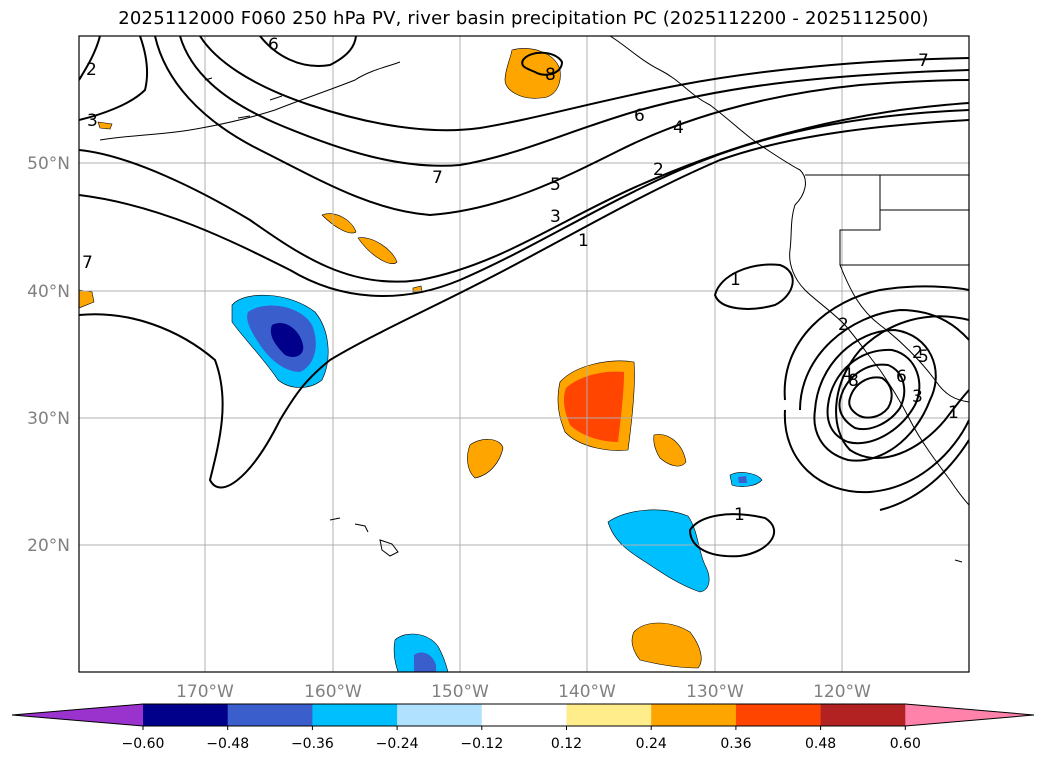 The height and width of the screenshot is (765, 1047). I want to click on lon-label: 170°W, so click(205, 692).